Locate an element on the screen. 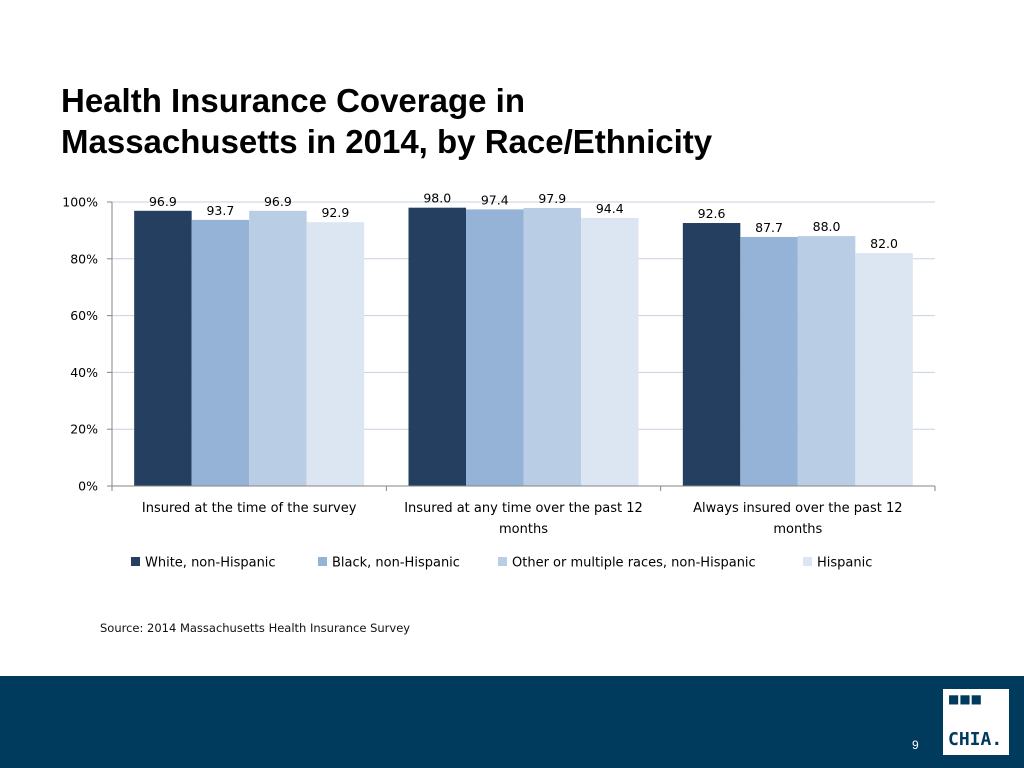 The image size is (1024, 768). y-tick-label: 100% is located at coordinates (80, 202).